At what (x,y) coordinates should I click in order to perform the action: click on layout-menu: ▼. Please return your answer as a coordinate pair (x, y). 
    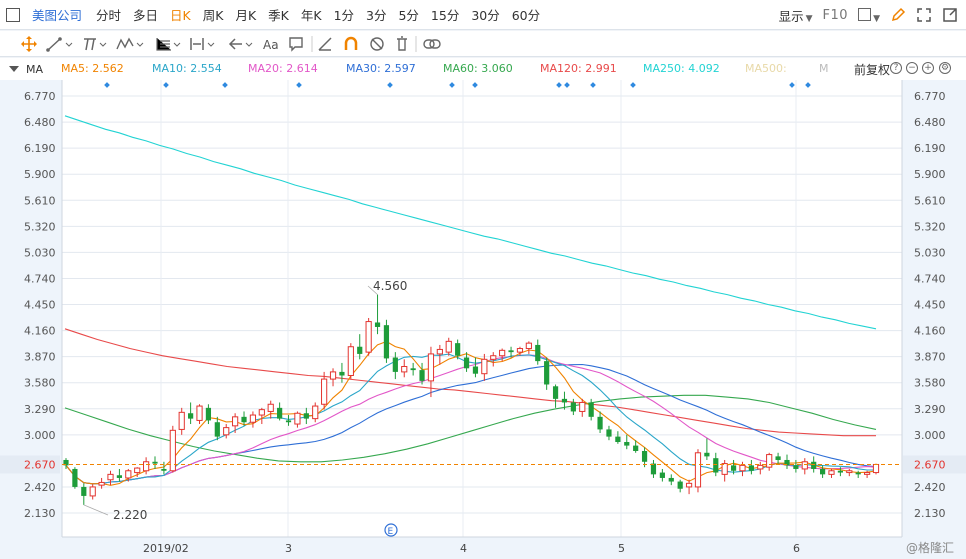
    Looking at the image, I should click on (869, 15).